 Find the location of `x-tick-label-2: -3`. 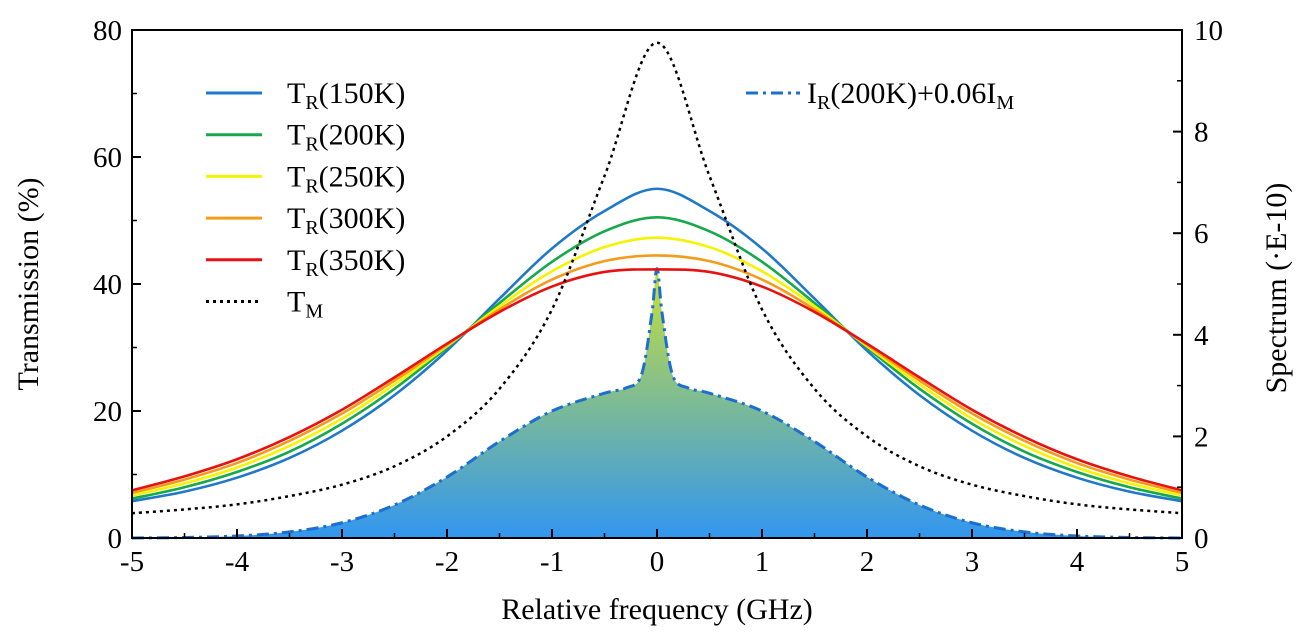

x-tick-label-2: -3 is located at coordinates (342, 562).